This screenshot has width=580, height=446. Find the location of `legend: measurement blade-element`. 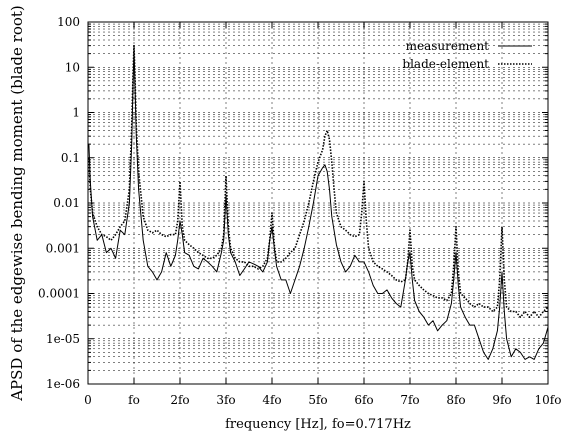

legend: measurement blade-element is located at coordinates (467, 55).